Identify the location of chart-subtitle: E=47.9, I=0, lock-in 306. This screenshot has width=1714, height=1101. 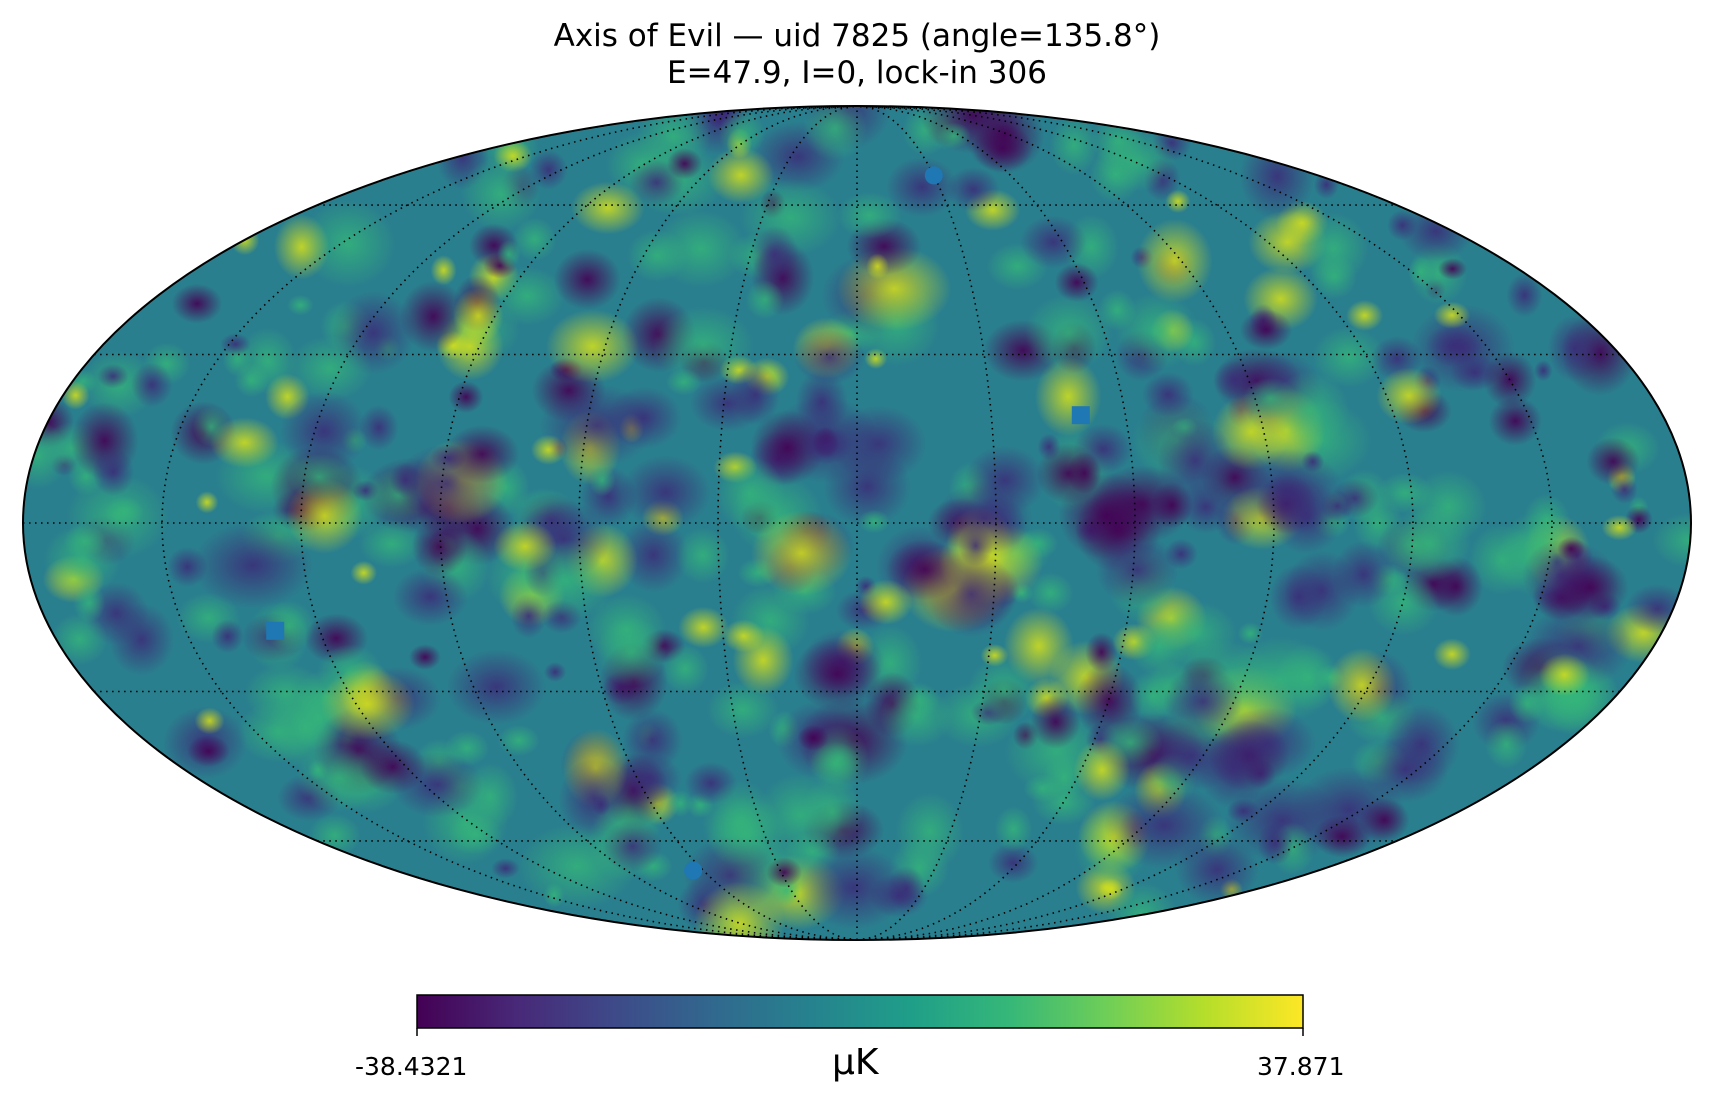
(857, 73).